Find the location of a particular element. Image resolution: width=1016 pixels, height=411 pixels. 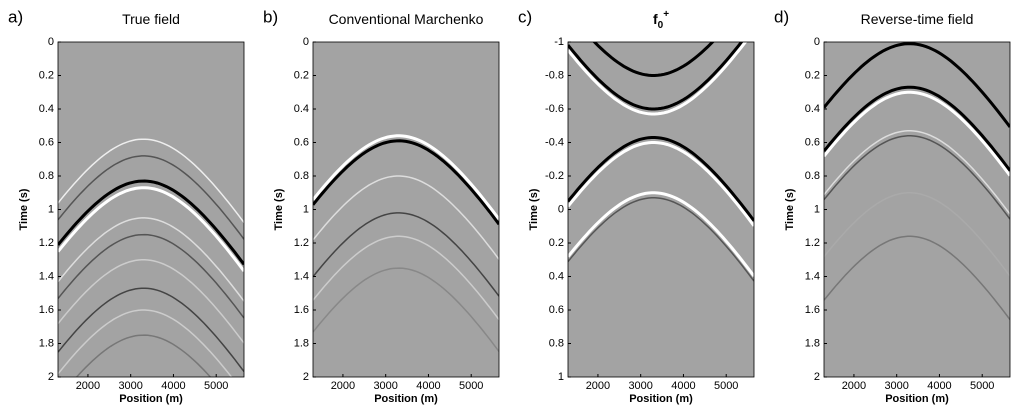

chart-title: Reverse-time field is located at coordinates (917, 19).